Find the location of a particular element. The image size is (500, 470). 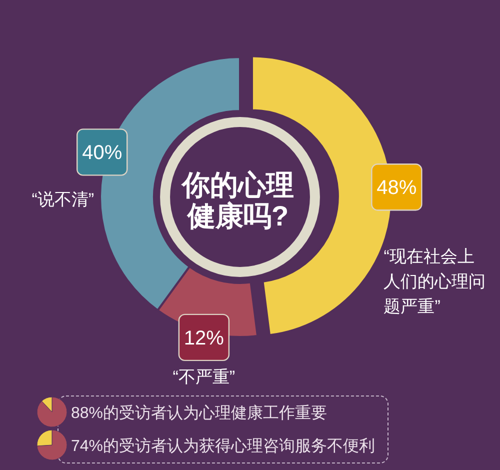

data-label: 48% is located at coordinates (396, 188).